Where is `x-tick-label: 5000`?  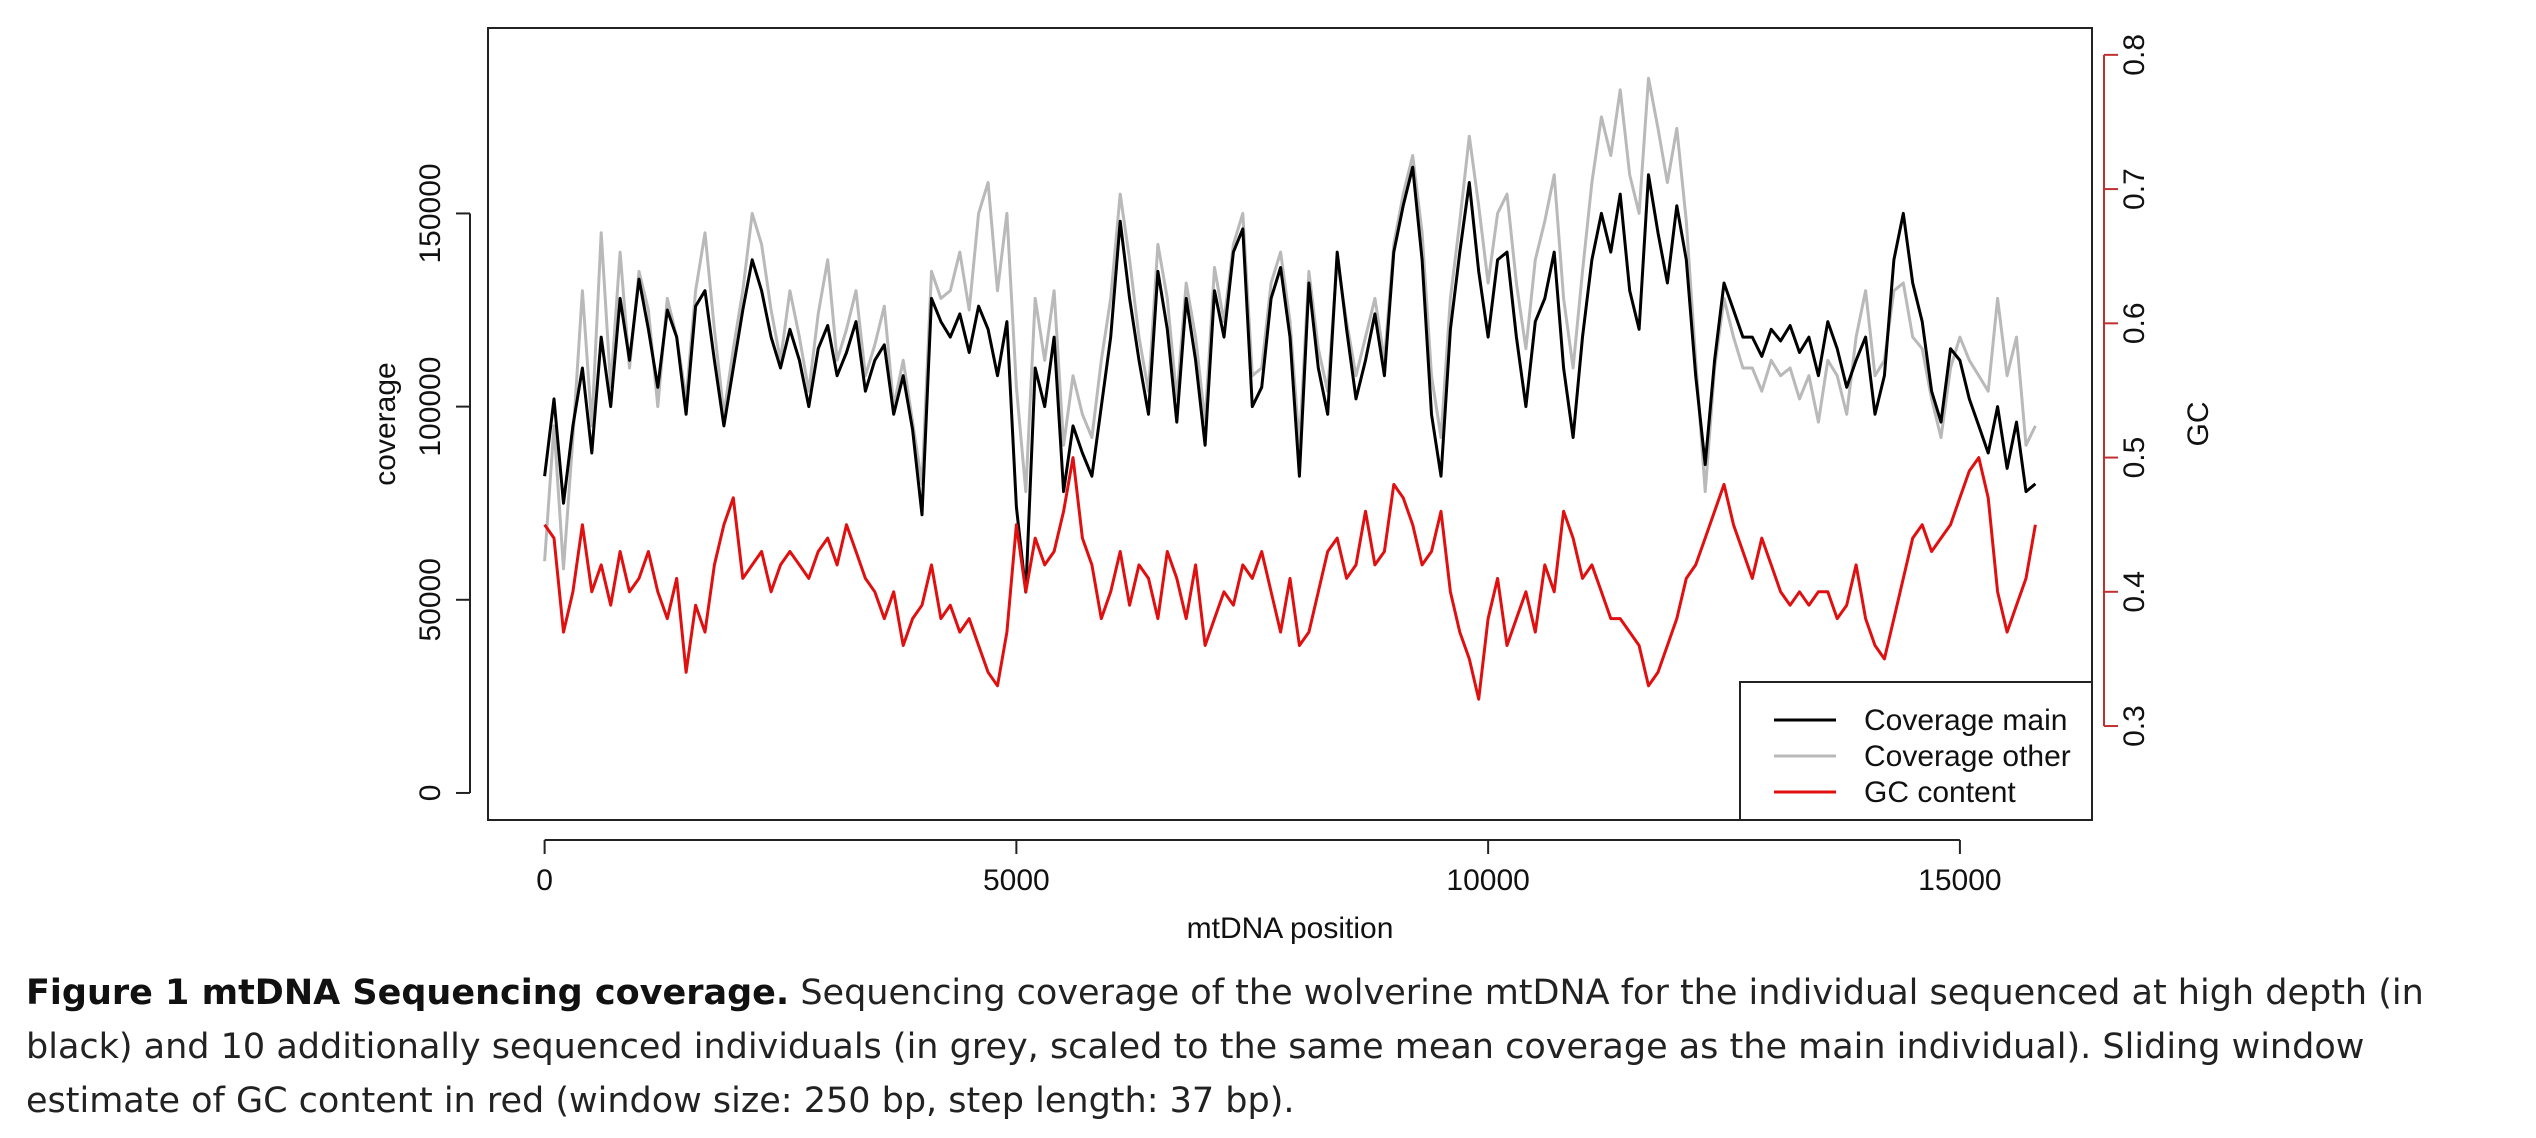
x-tick-label: 5000 is located at coordinates (1016, 880).